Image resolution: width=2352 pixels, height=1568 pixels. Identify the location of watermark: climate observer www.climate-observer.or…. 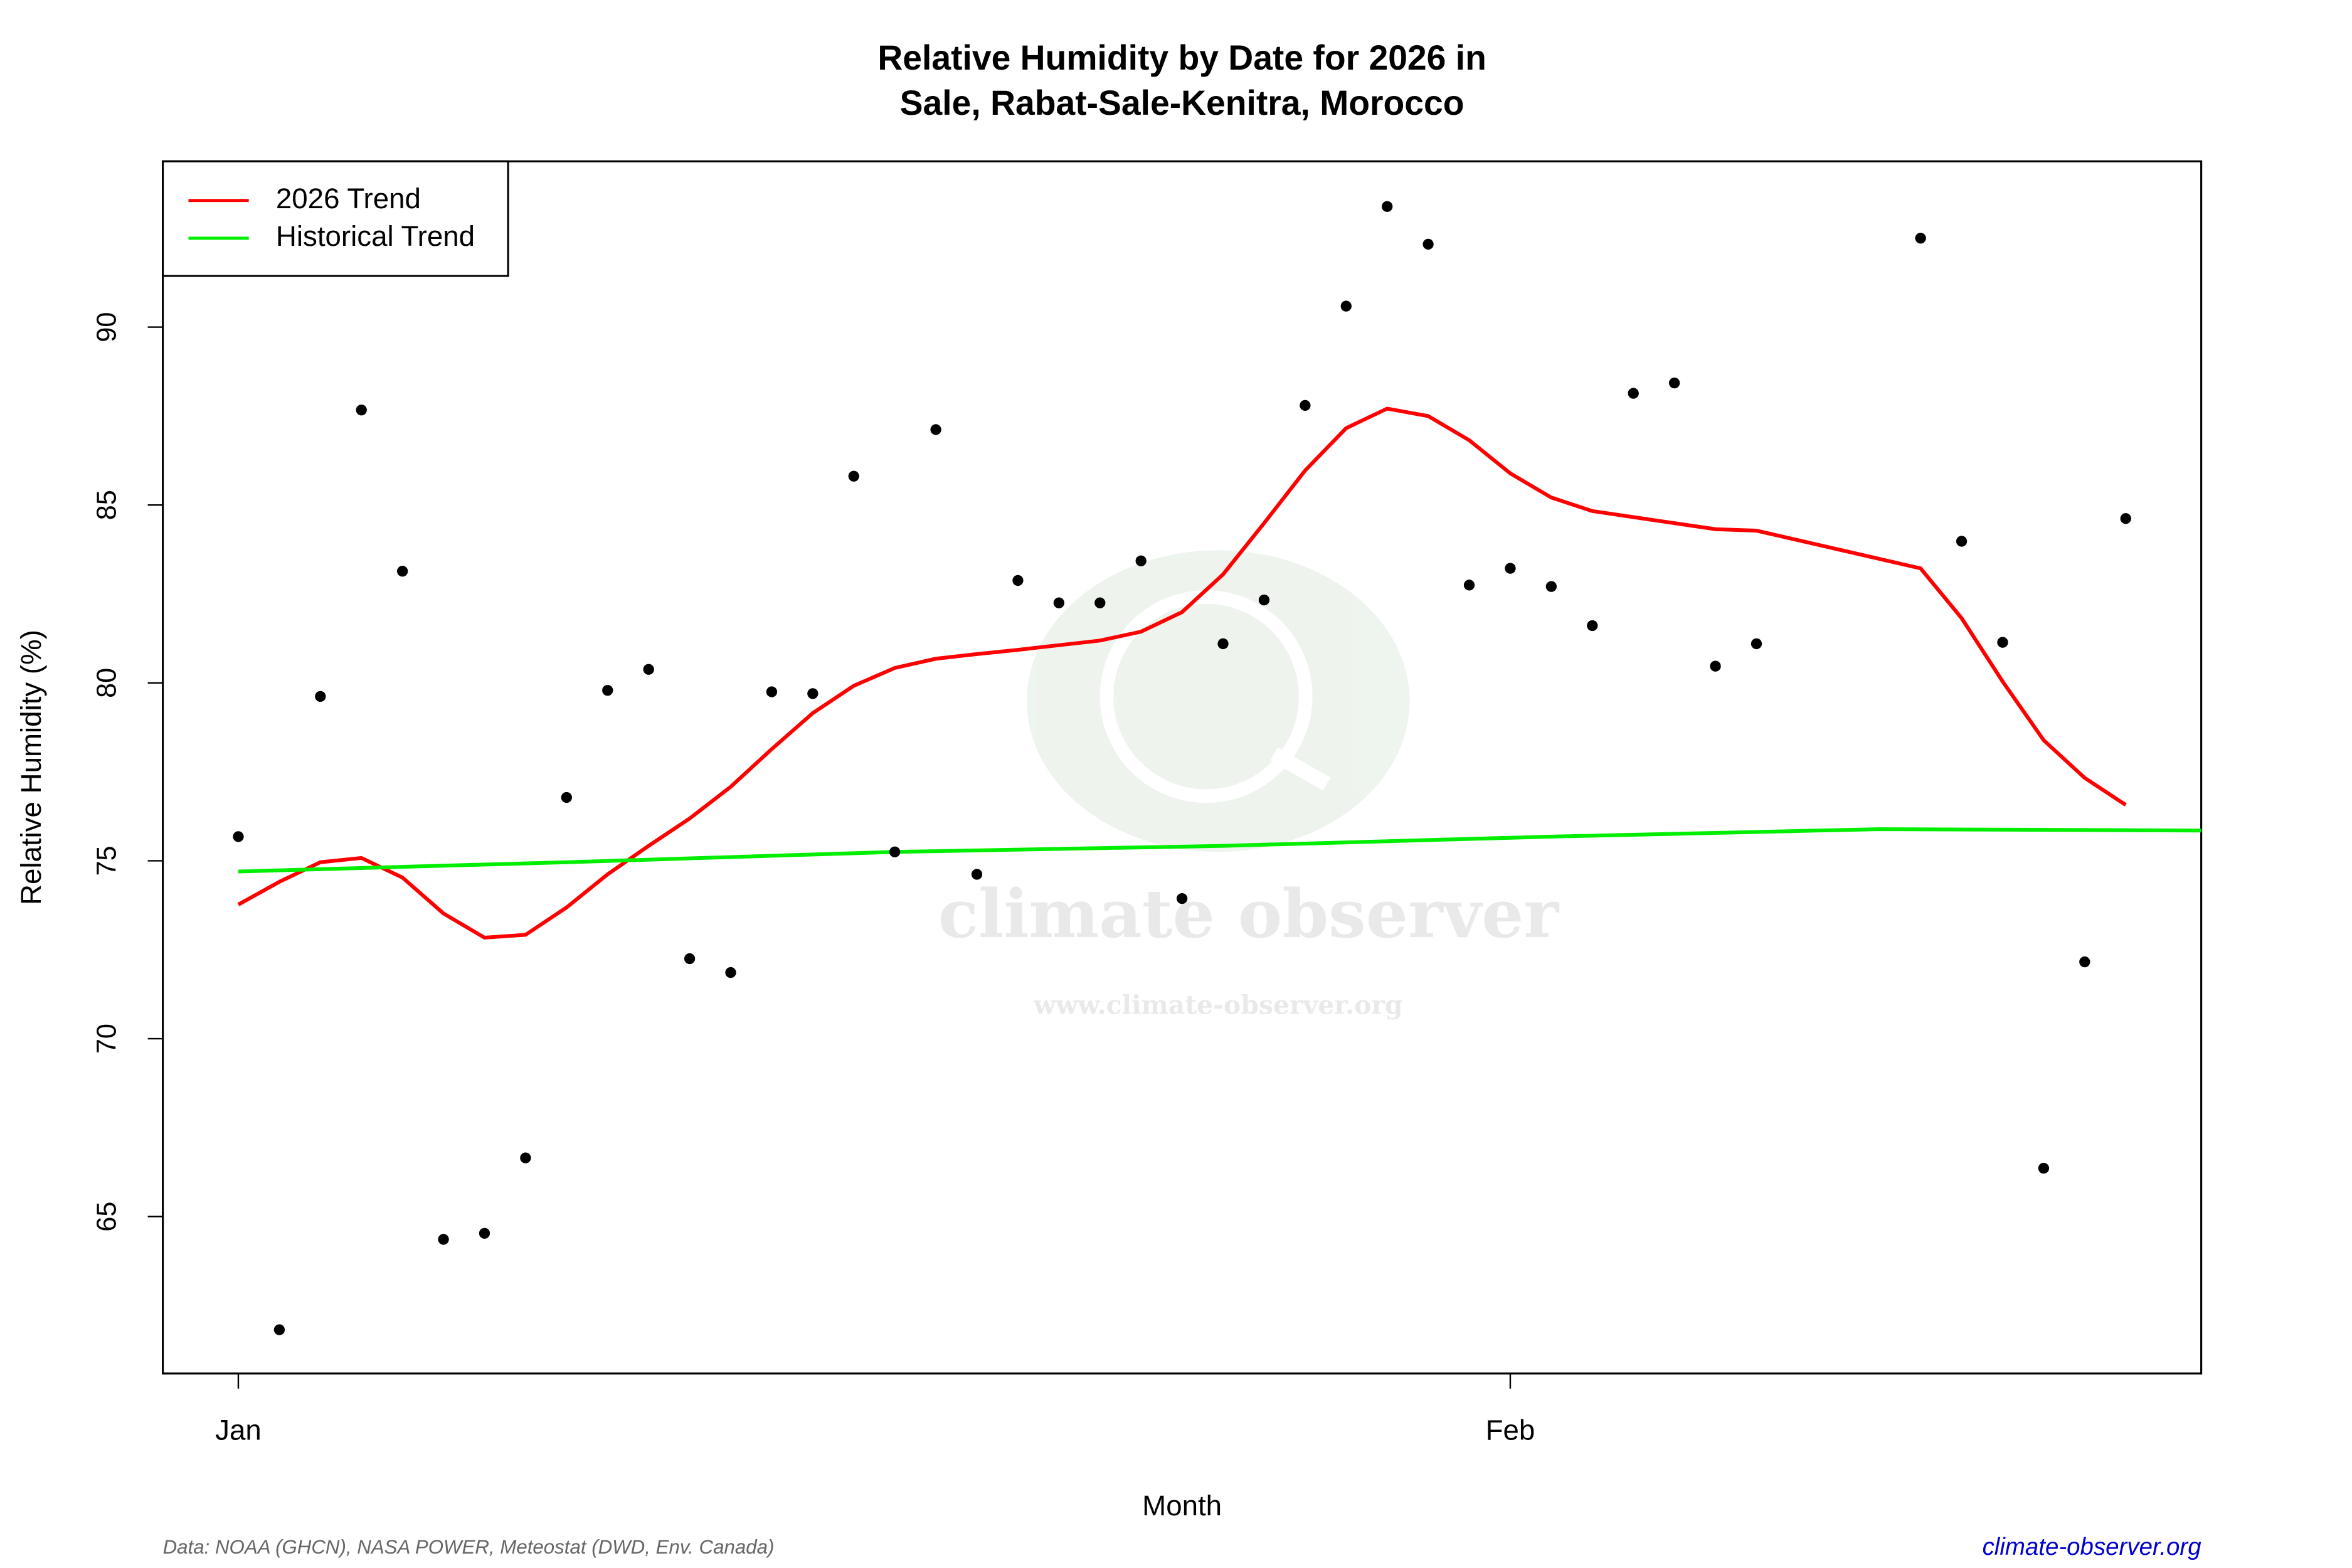
(1249, 785).